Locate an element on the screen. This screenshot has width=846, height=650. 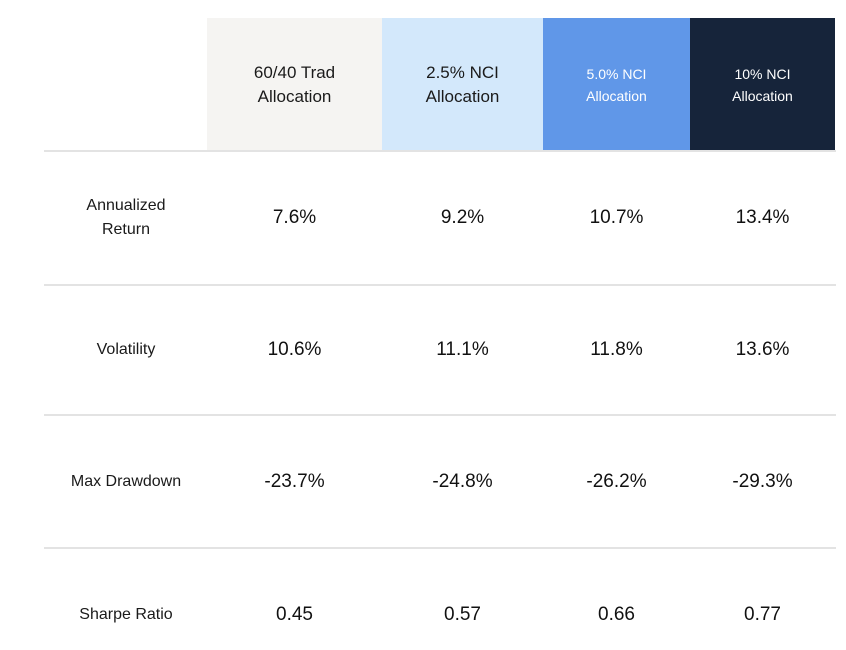
row-label-max-drawdown: Max Drawdown is located at coordinates (126, 481).